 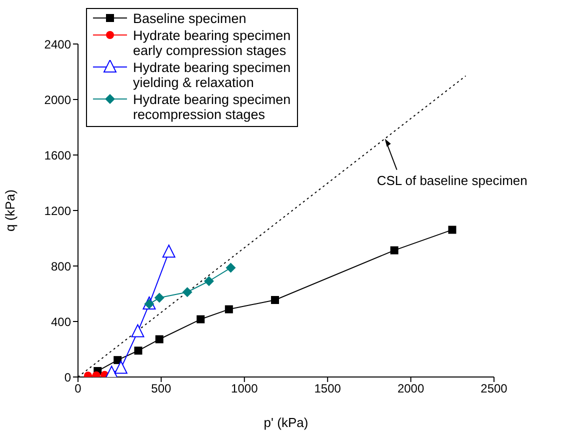 What do you see at coordinates (58, 155) in the screenshot?
I see `y-tick-label: 1600` at bounding box center [58, 155].